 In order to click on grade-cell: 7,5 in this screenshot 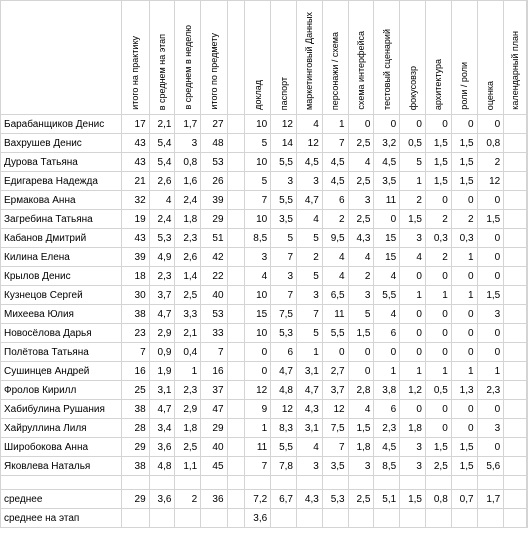, I will do `click(335, 428)`.